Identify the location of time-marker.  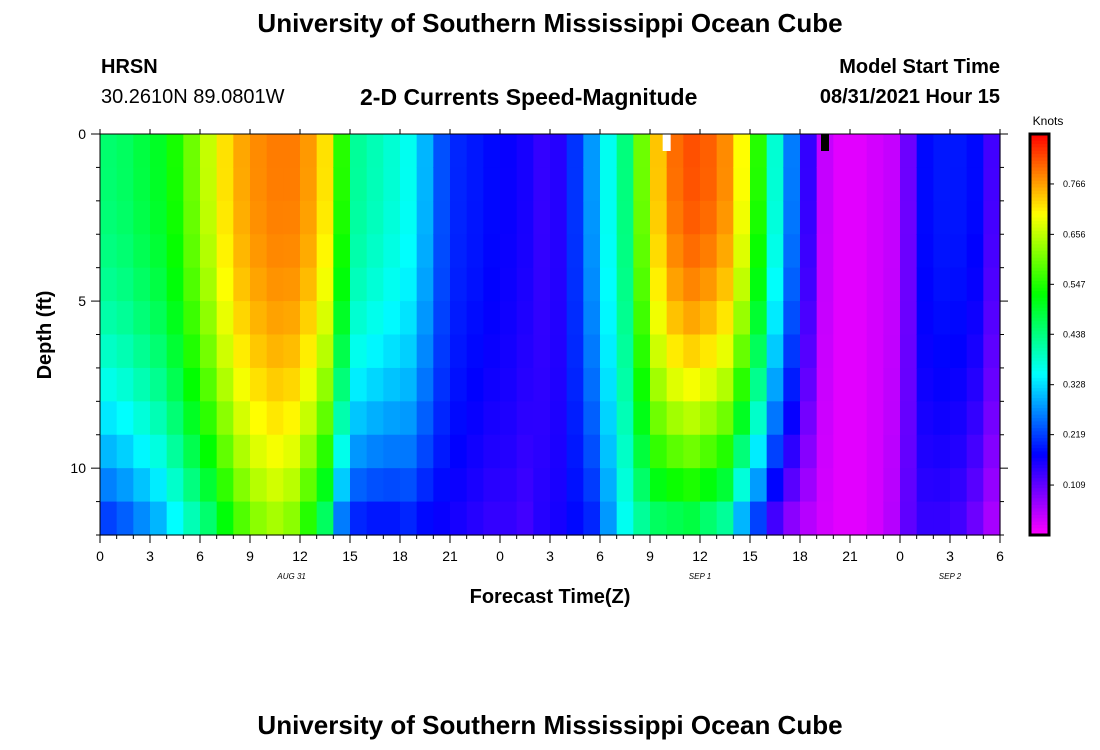
(825, 142).